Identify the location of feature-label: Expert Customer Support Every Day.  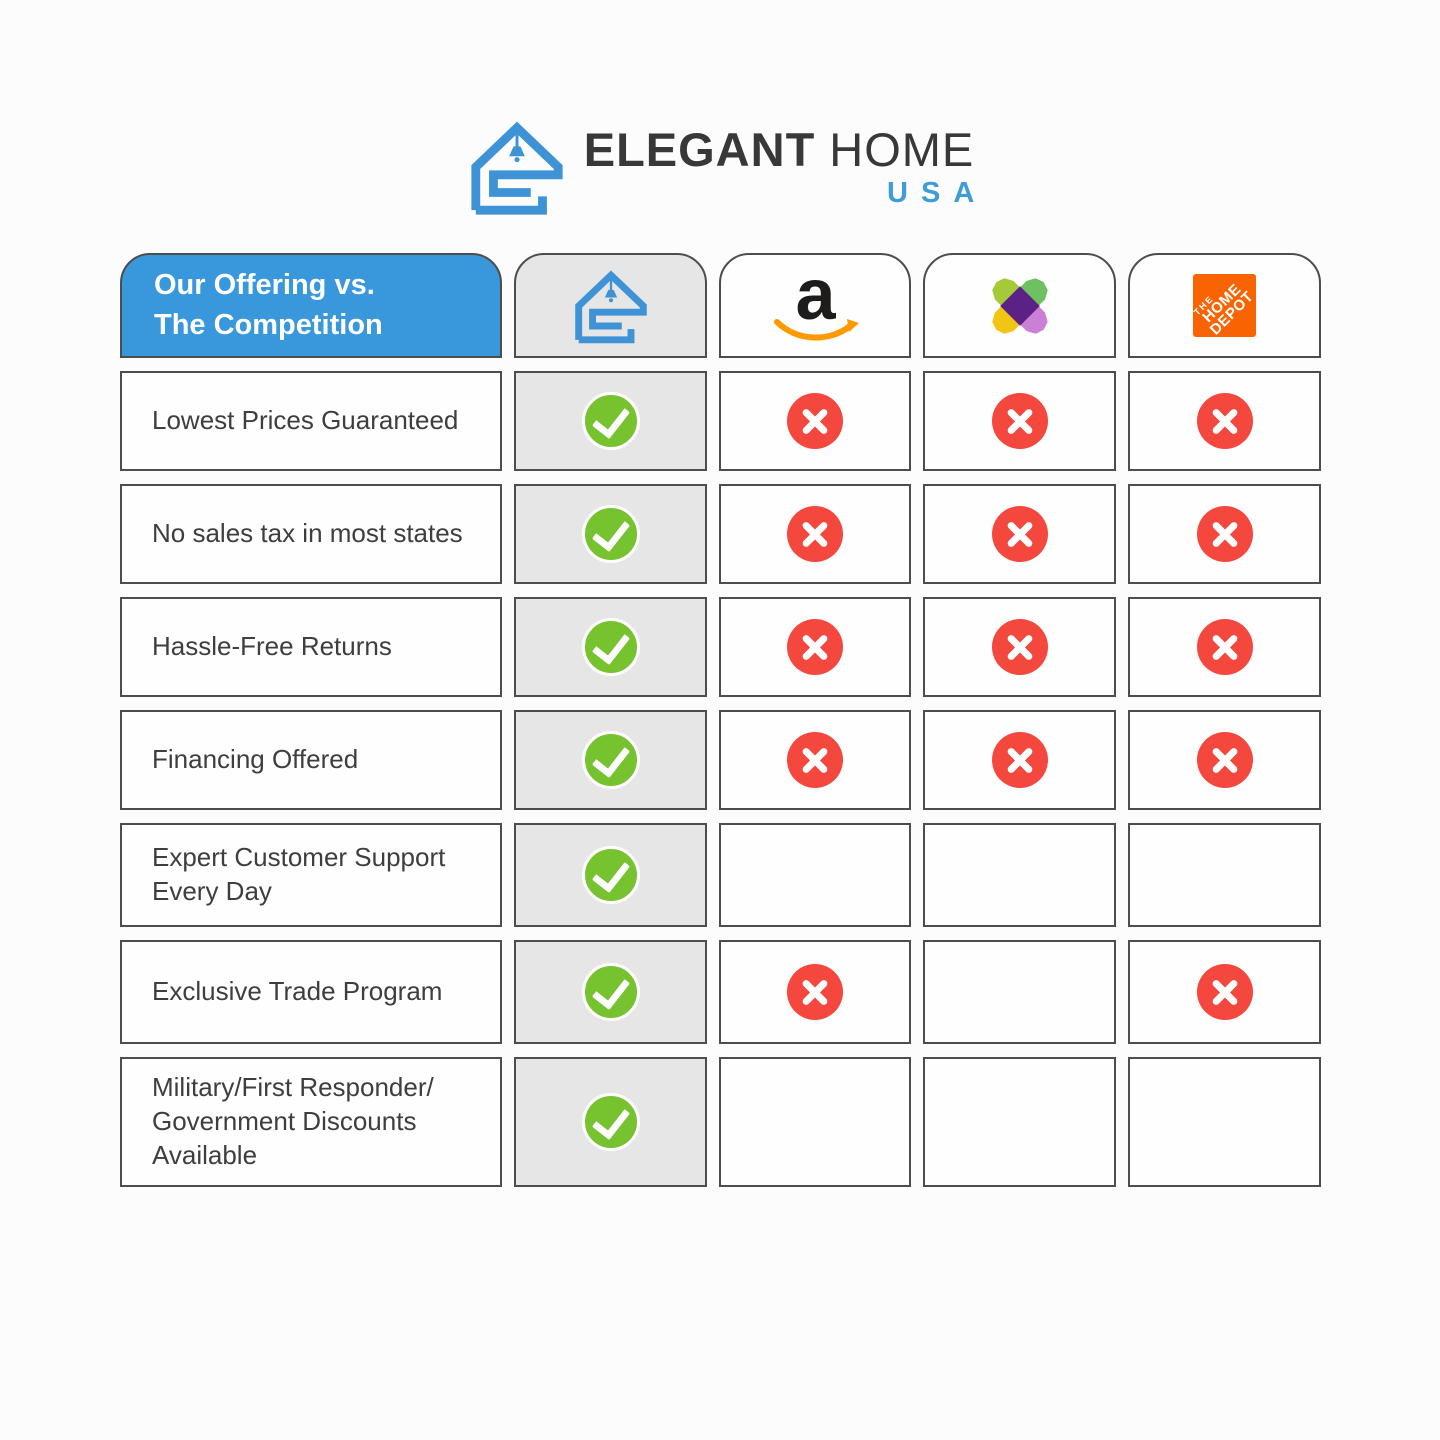
(311, 875).